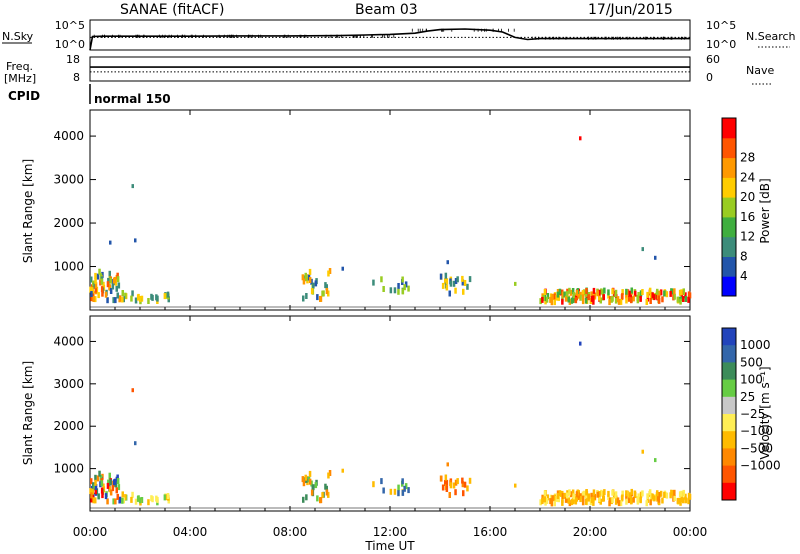 This screenshot has height=554, width=800. Describe the element at coordinates (755, 345) in the screenshot. I see `colorbar-tick-label: 1000` at that location.